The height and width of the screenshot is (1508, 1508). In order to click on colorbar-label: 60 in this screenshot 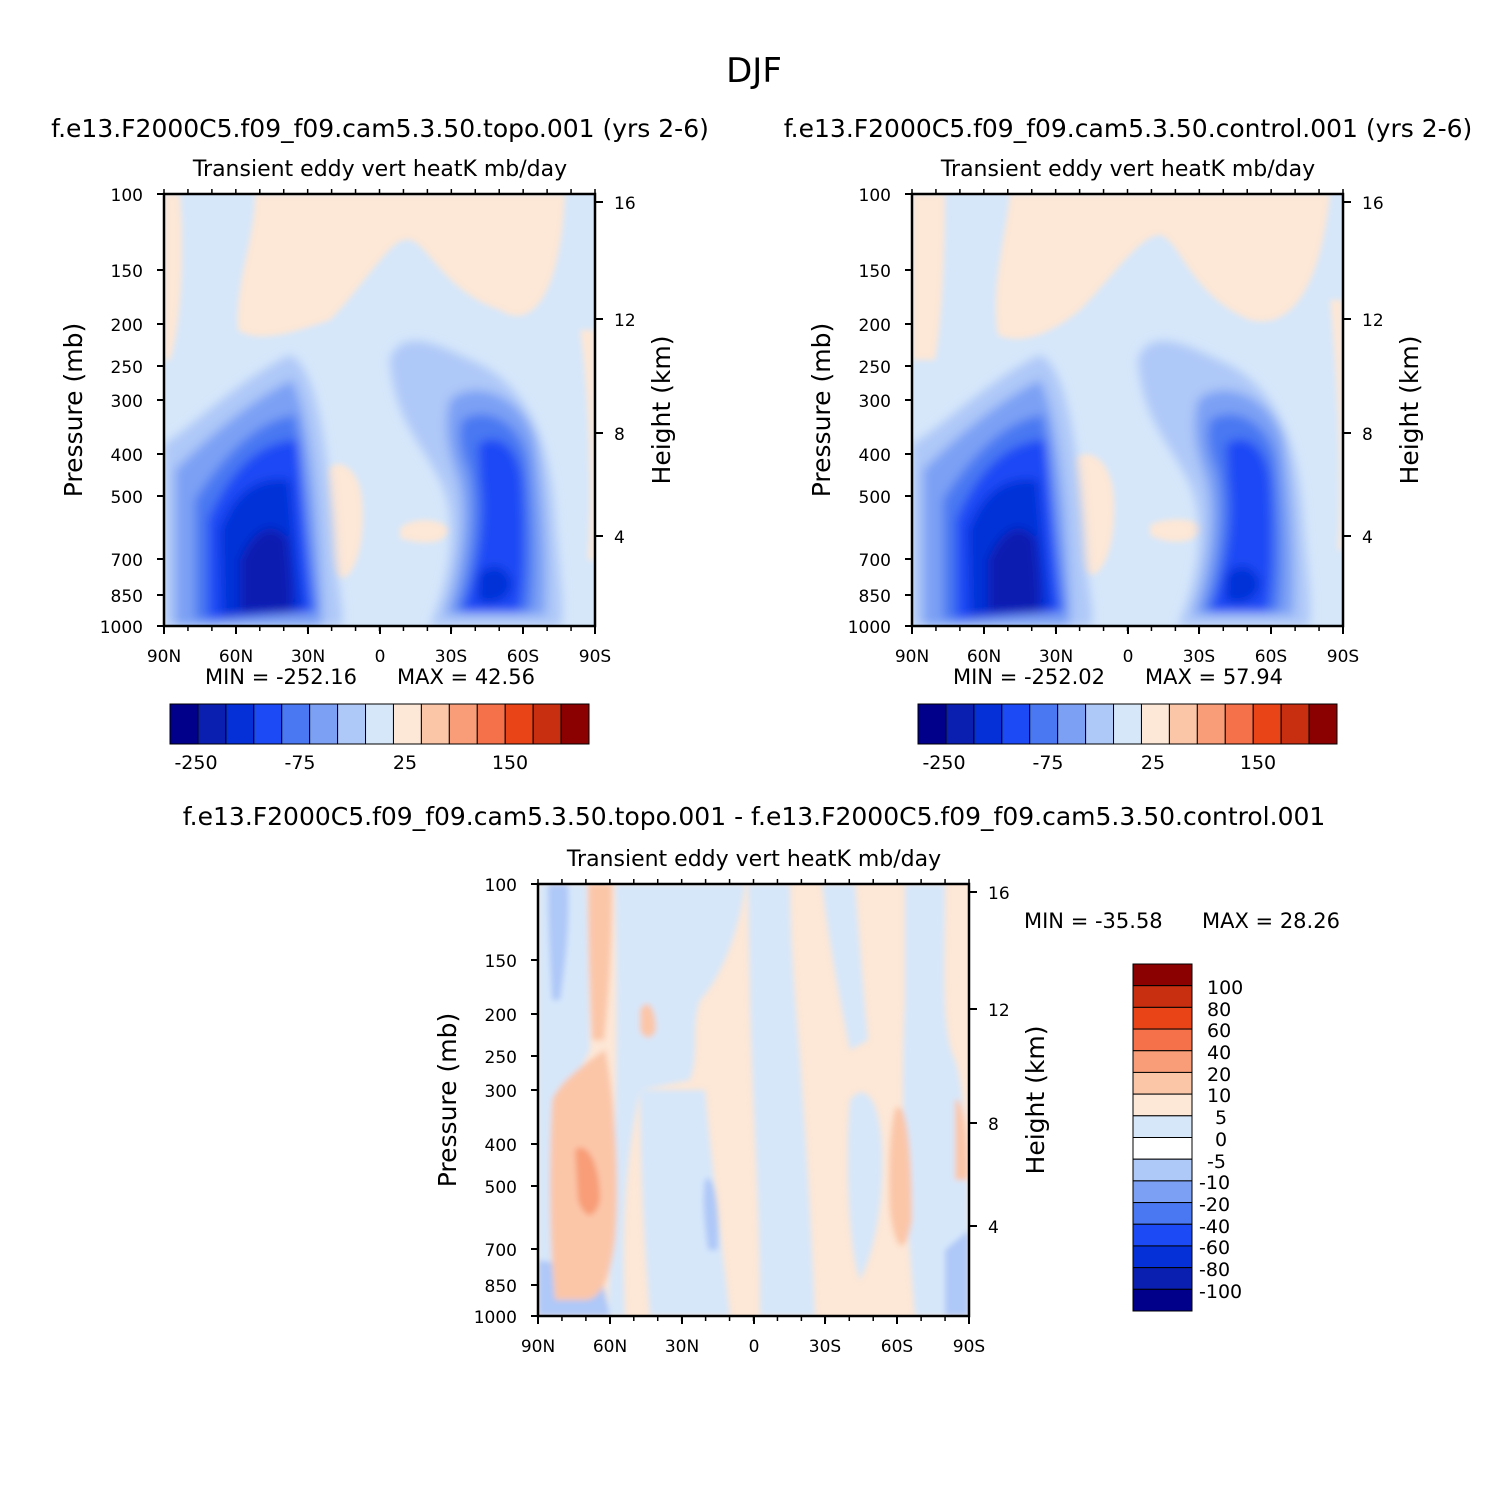, I will do `click(1219, 1031)`.